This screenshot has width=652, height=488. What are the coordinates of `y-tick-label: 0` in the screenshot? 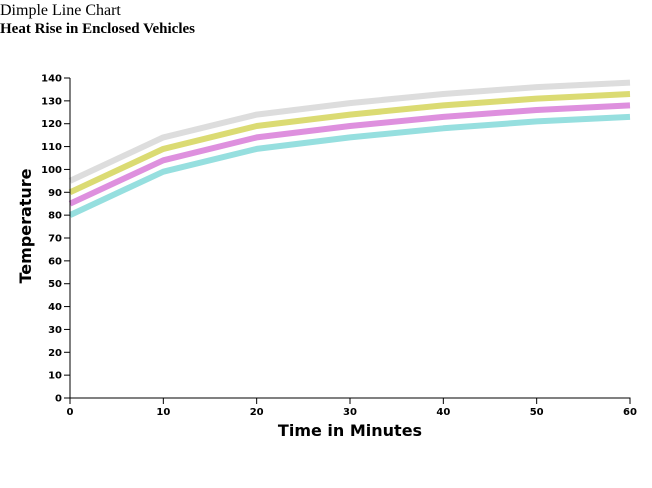 It's located at (58, 399).